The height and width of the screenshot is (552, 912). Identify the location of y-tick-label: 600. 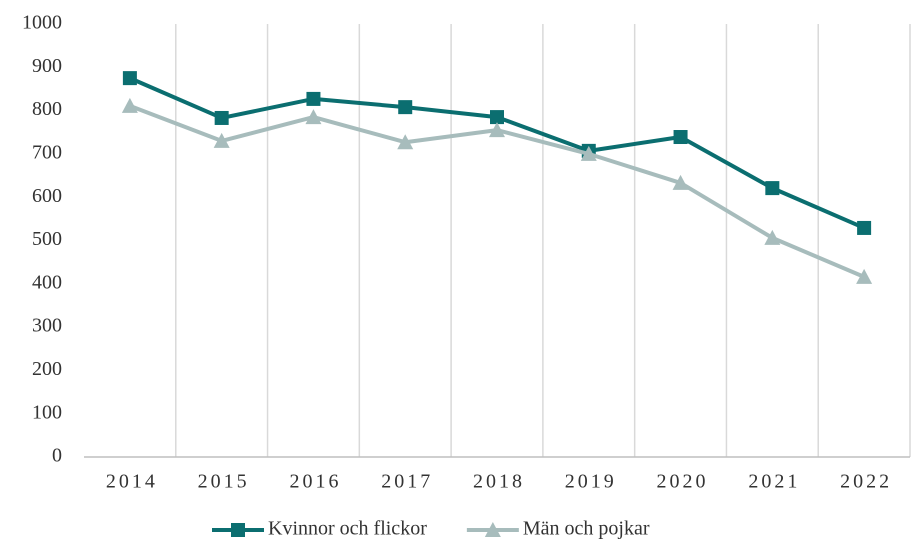
(47, 196).